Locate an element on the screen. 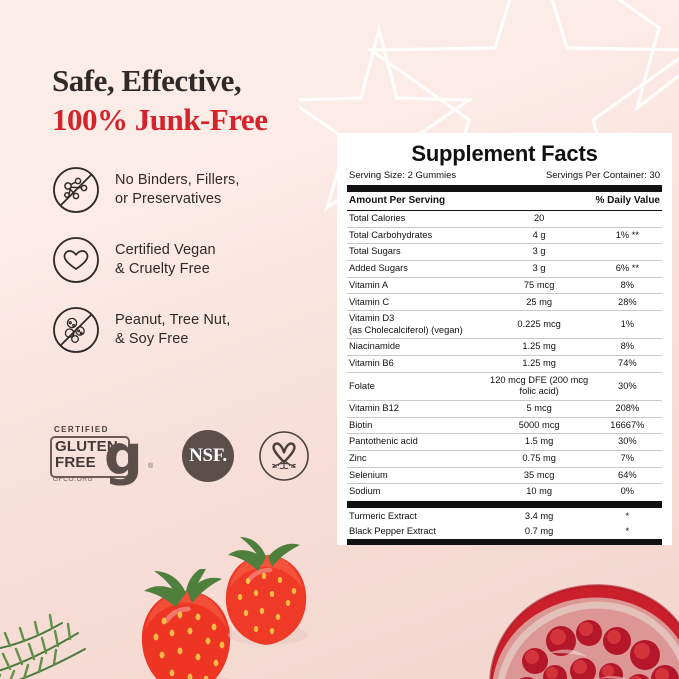  no-nuts-icon is located at coordinates (76, 330).